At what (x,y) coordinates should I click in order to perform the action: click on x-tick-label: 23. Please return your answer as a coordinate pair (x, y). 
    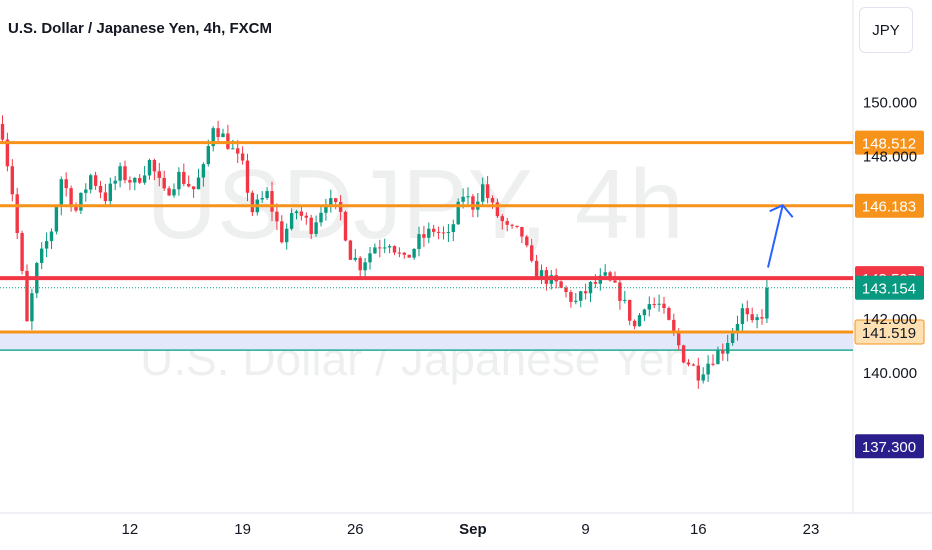
    Looking at the image, I should click on (811, 529).